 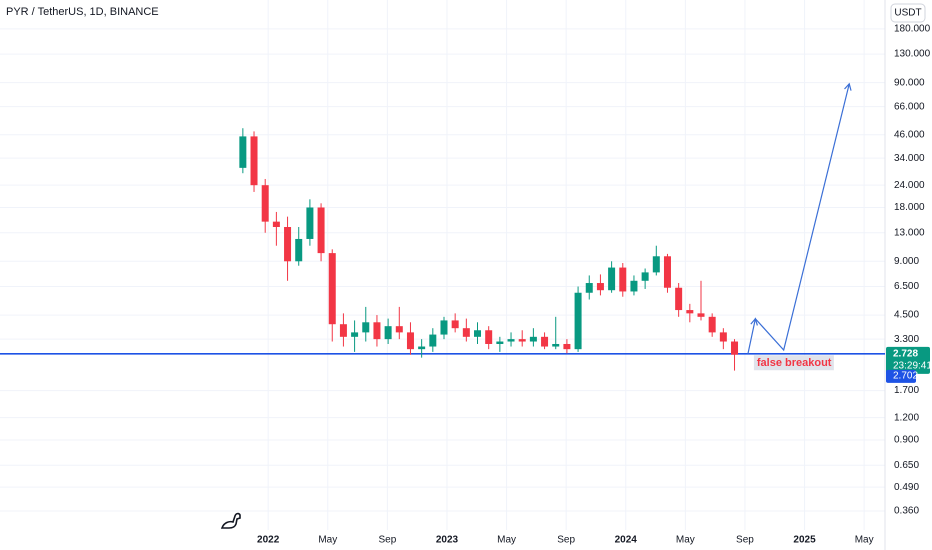 I want to click on y-tick-label: 13.000, so click(x=909, y=232).